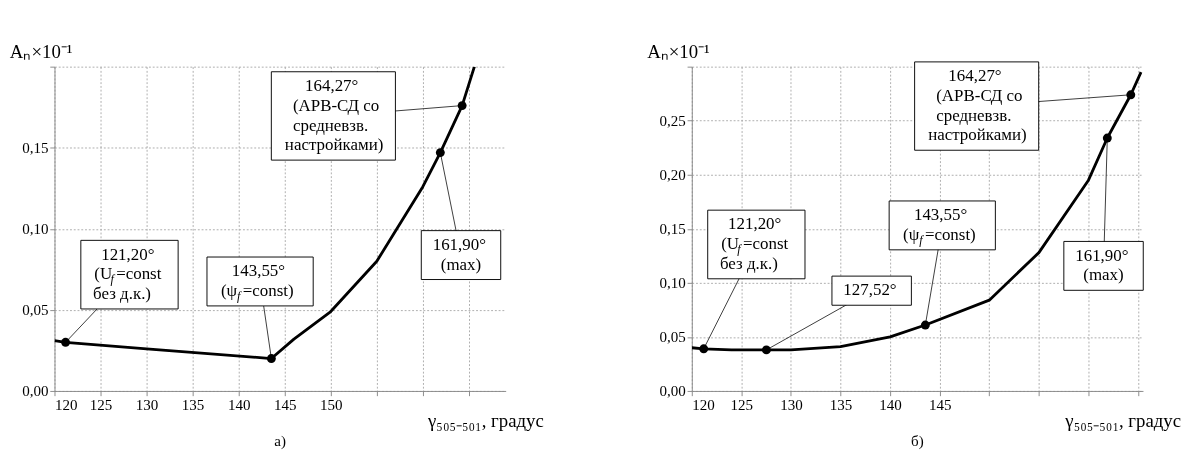 This screenshot has width=1190, height=459. I want to click on text: б), so click(917, 442).